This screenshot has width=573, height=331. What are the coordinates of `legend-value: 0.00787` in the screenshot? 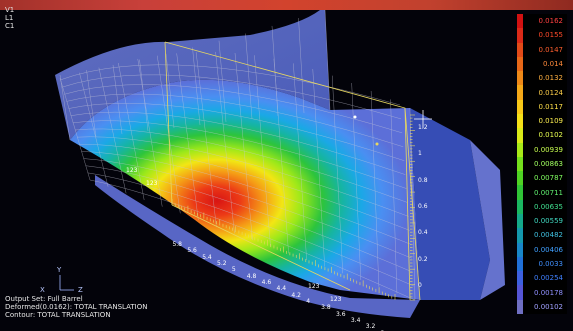 It's located at (548, 178).